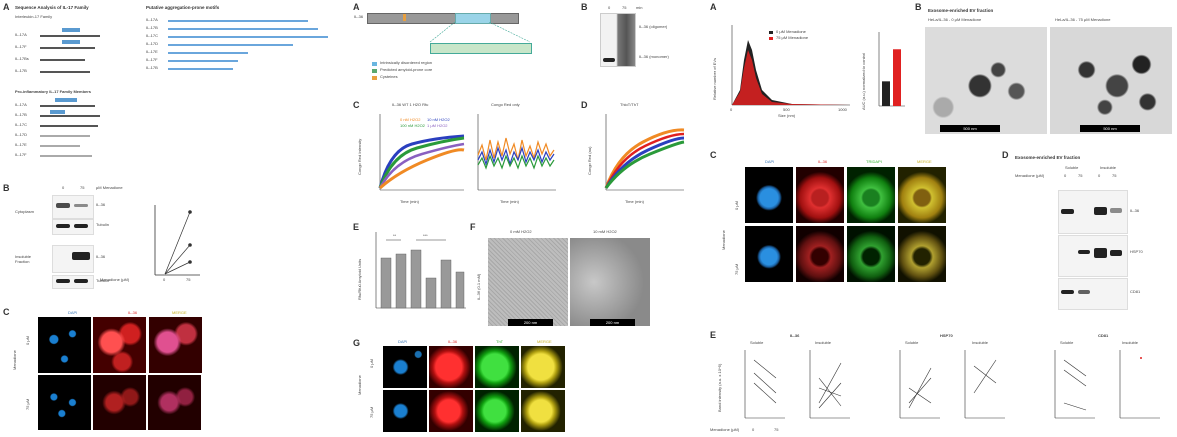 This screenshot has height=437, width=1177. Describe the element at coordinates (1067, 342) in the screenshot. I see `subgroup-label: Soluble` at that location.